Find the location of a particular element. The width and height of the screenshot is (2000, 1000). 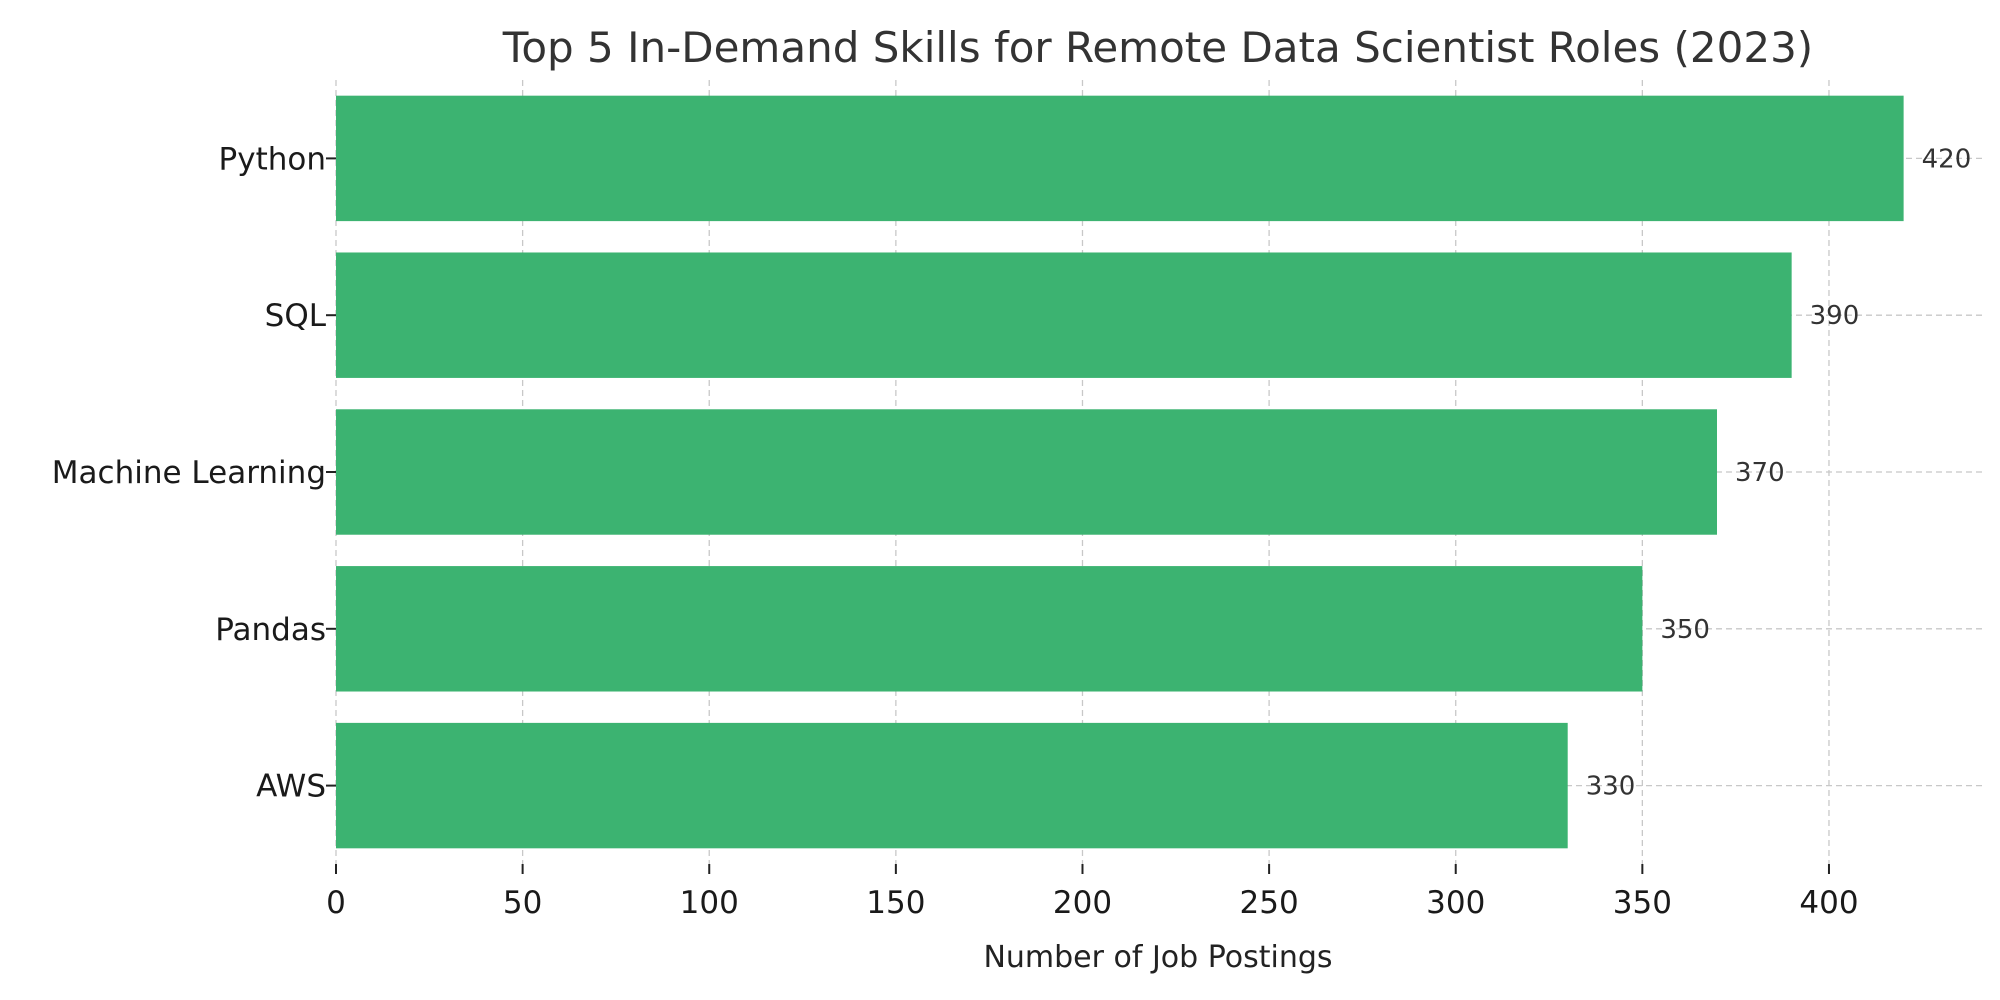

y-tick-label: SQL is located at coordinates (296, 316).